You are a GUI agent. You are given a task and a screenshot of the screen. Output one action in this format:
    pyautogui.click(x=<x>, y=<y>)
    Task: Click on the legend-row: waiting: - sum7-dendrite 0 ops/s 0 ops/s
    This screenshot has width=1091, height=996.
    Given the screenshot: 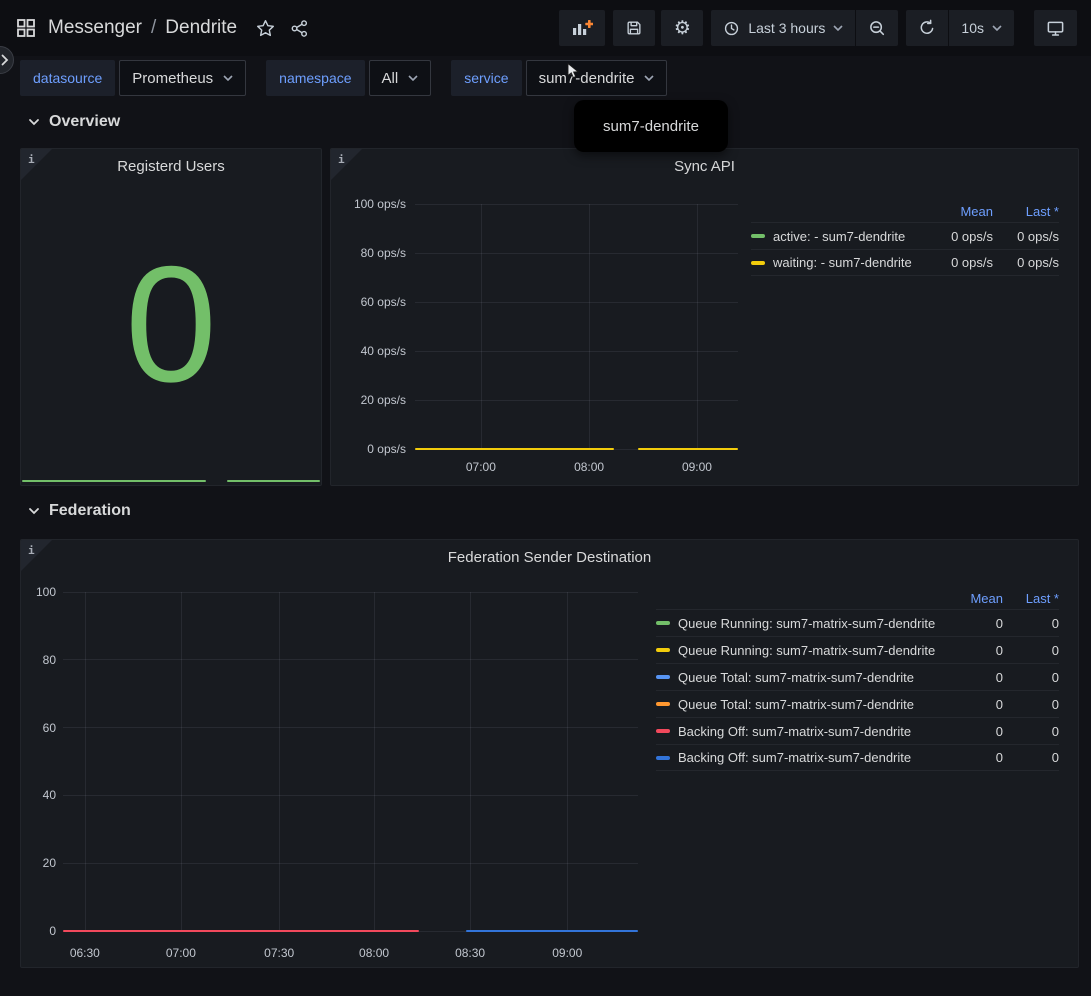 What is the action you would take?
    pyautogui.click(x=905, y=262)
    